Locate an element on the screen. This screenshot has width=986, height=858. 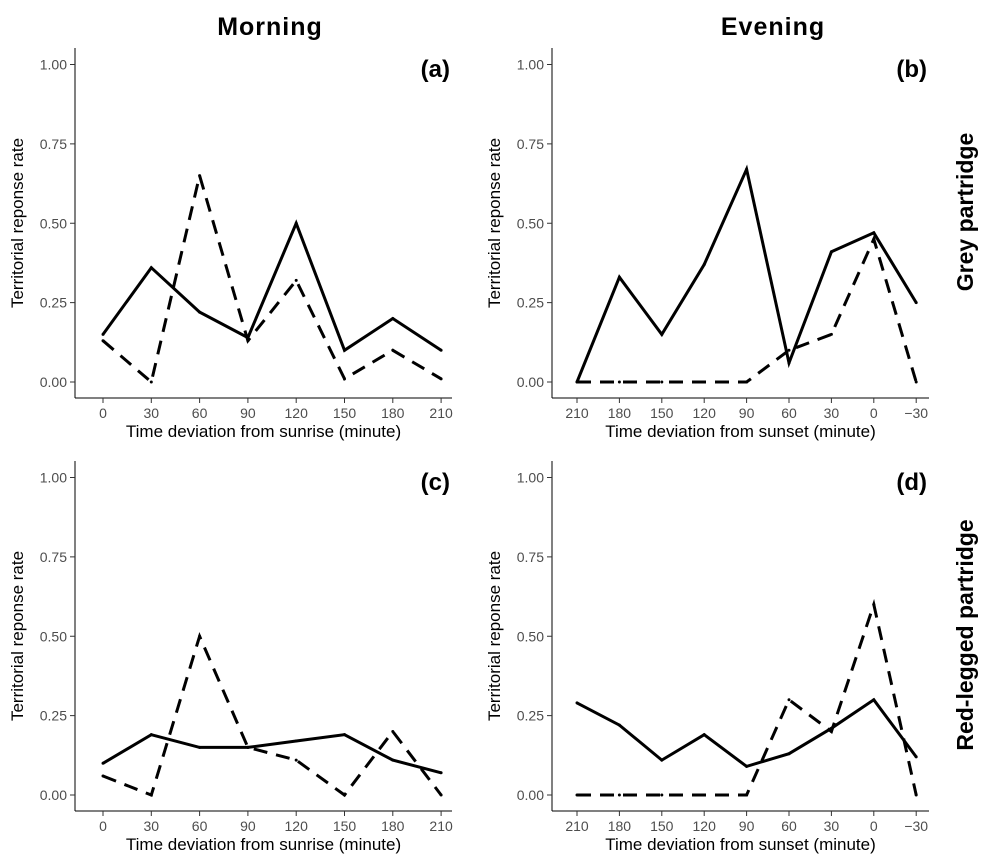
panel-label: (d) is located at coordinates (911, 482).